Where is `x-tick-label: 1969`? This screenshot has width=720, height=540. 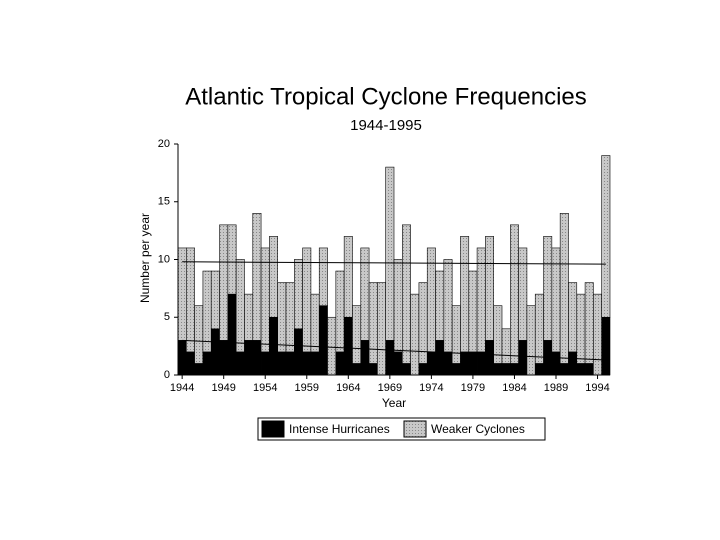
x-tick-label: 1969 is located at coordinates (390, 388).